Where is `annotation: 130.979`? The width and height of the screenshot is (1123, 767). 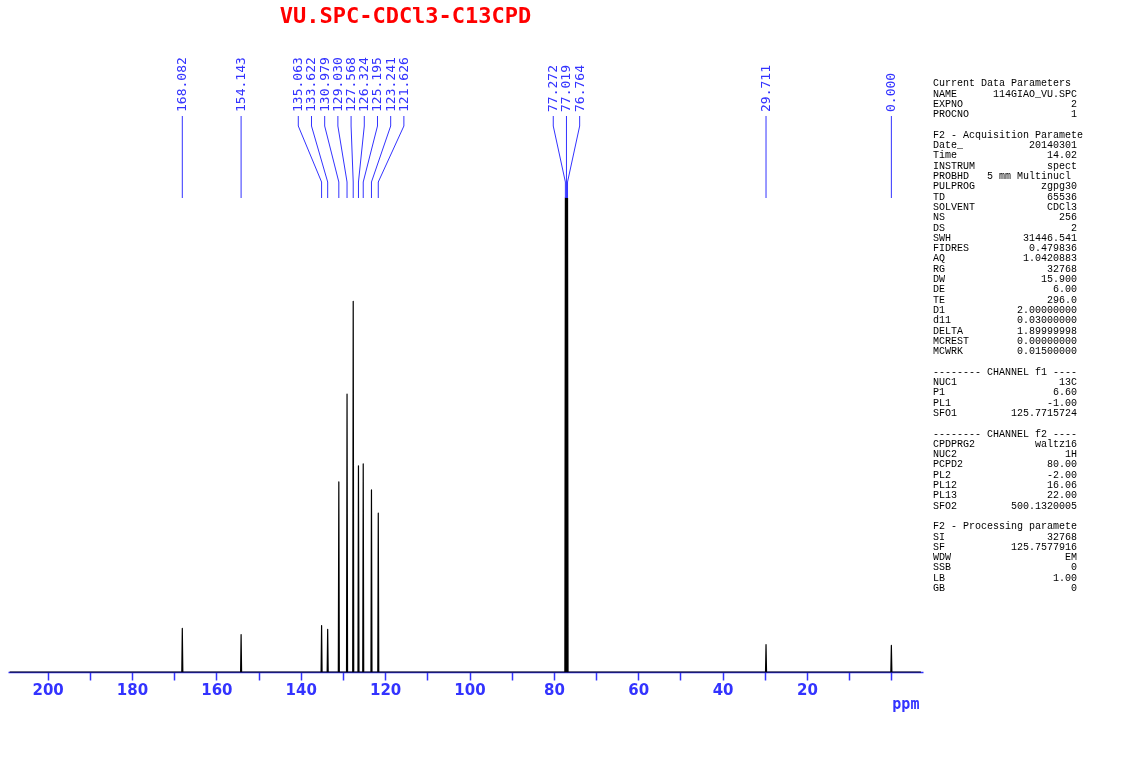 annotation: 130.979 is located at coordinates (324, 84).